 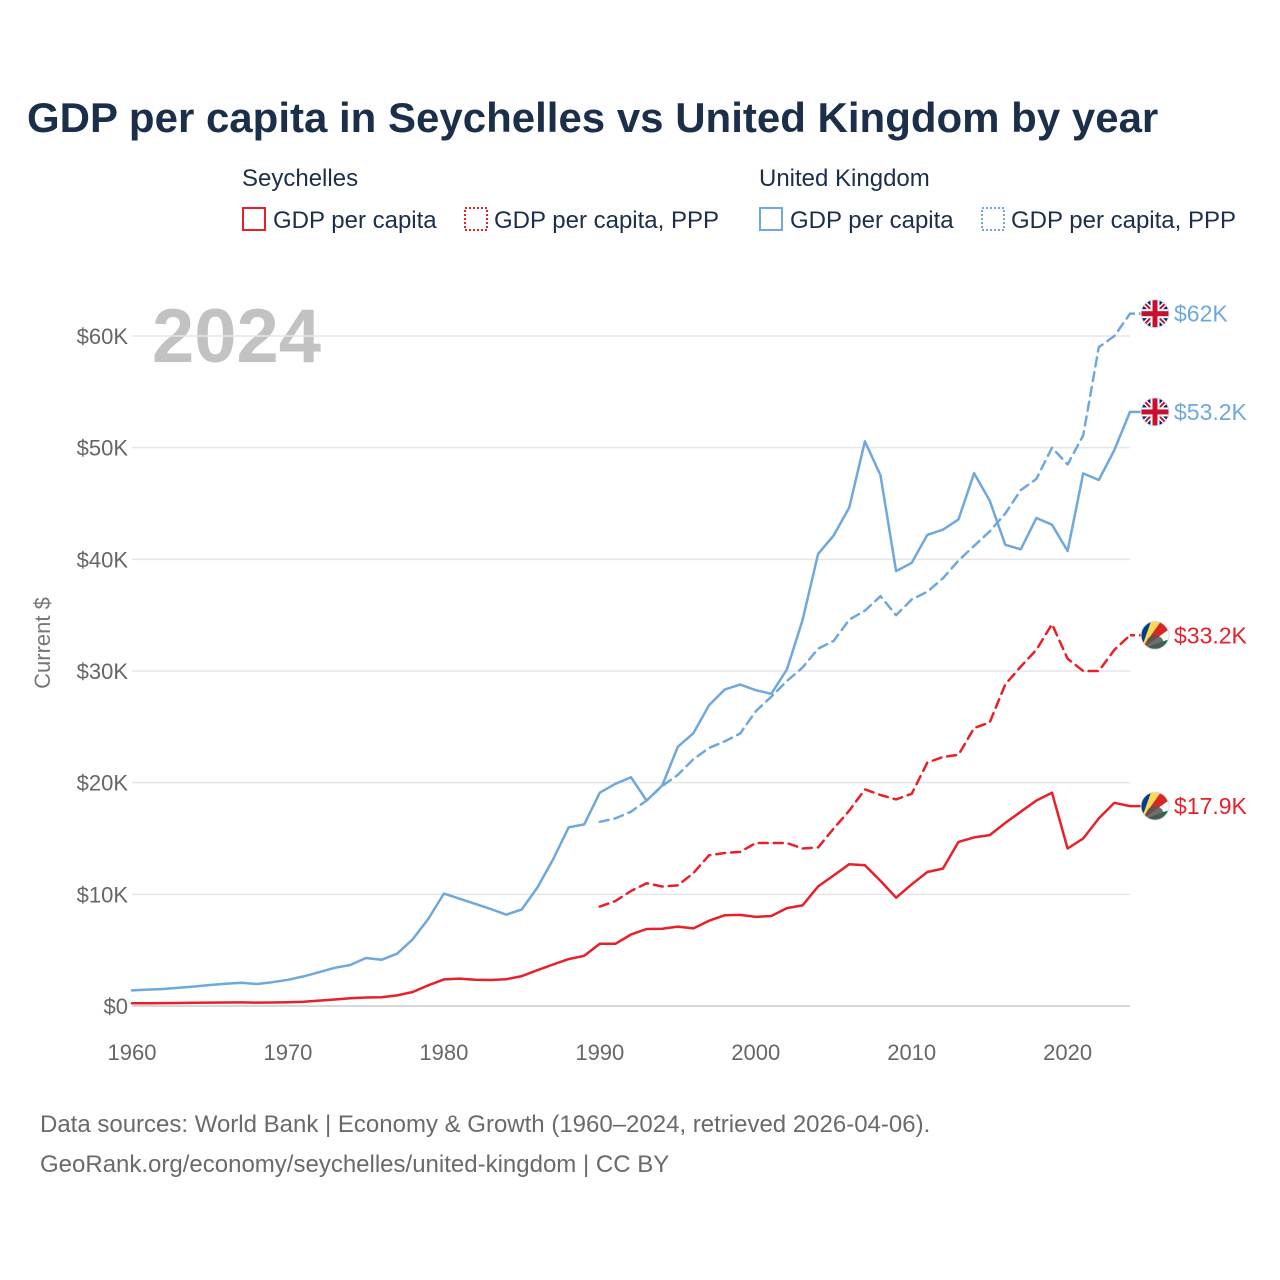 I want to click on legend-label-uk-ppp: GDP per capita, PPP, so click(x=1123, y=220).